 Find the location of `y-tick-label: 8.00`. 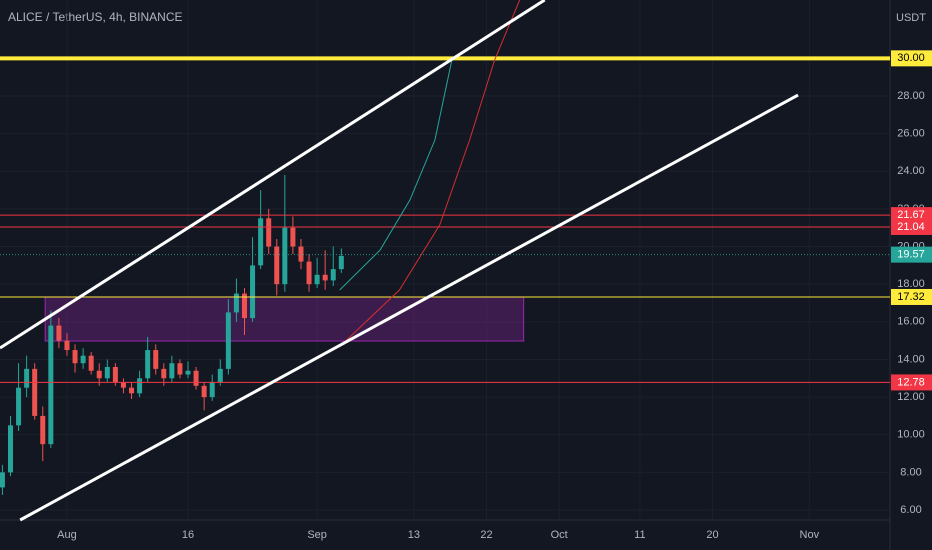

y-tick-label: 8.00 is located at coordinates (910, 472).